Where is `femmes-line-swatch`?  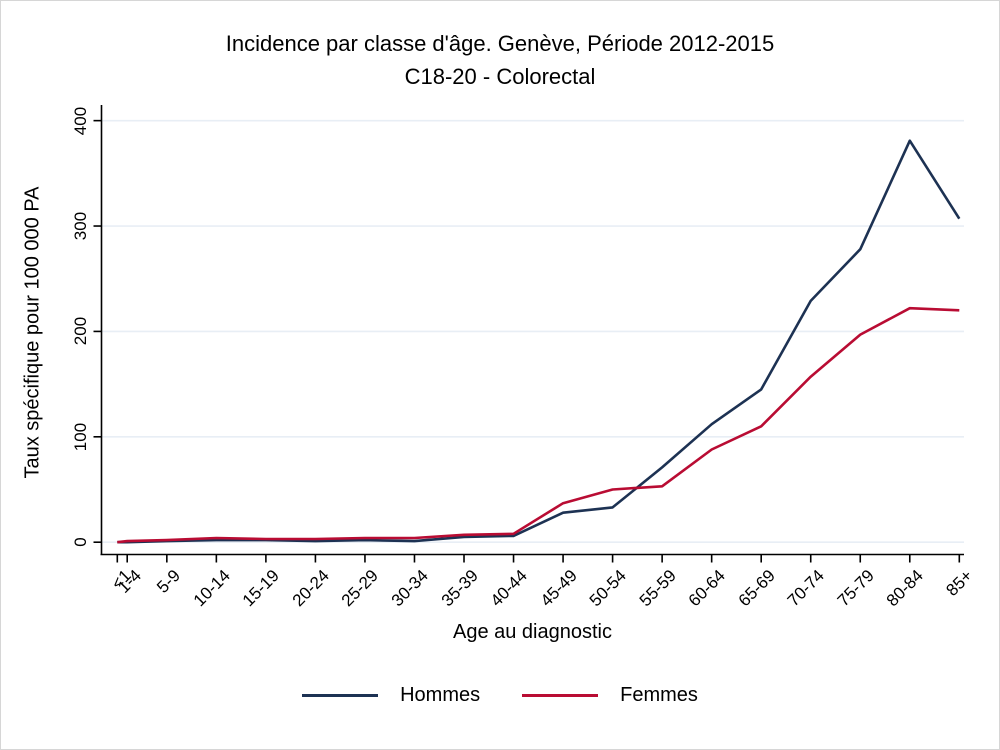
femmes-line-swatch is located at coordinates (560, 695).